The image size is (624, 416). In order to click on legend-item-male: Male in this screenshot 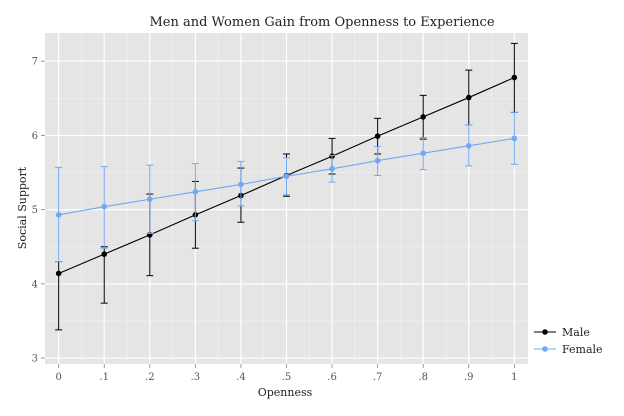, I will do `click(562, 332)`.